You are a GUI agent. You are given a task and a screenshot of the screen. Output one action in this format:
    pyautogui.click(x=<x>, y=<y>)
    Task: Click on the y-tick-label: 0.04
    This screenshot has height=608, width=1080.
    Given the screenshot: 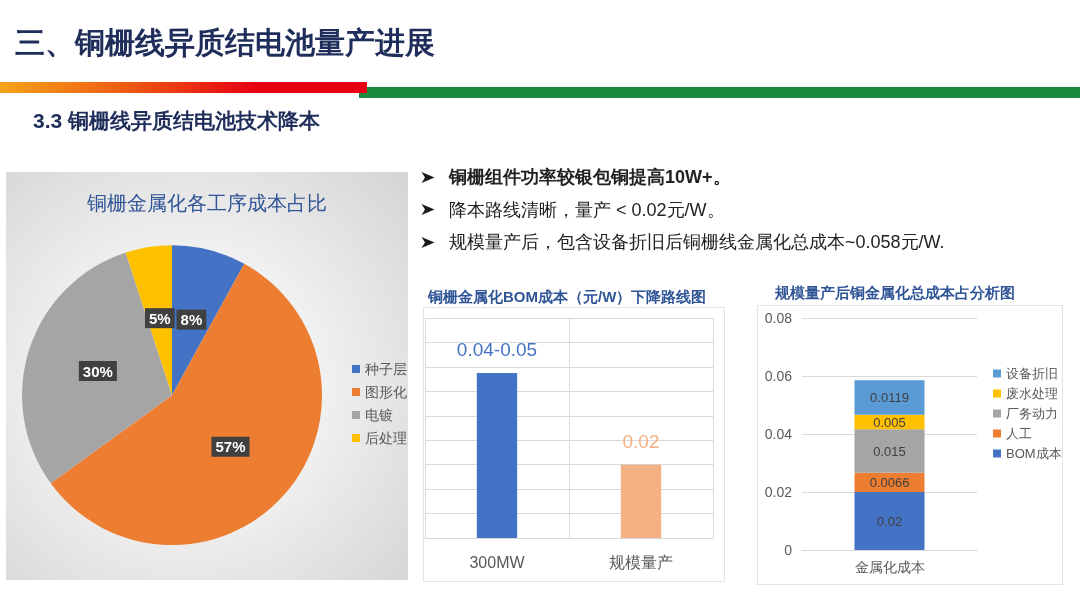 What is the action you would take?
    pyautogui.click(x=778, y=434)
    